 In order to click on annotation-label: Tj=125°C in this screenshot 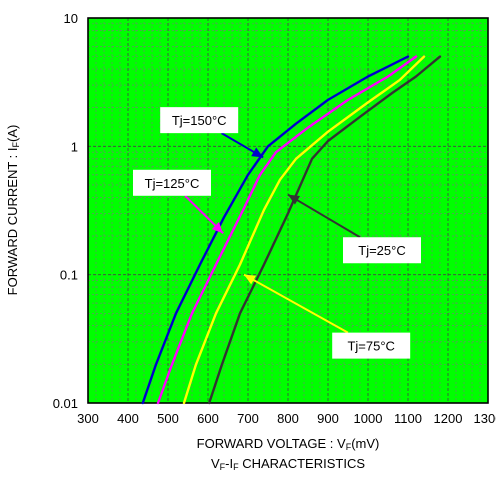, I will do `click(172, 183)`.